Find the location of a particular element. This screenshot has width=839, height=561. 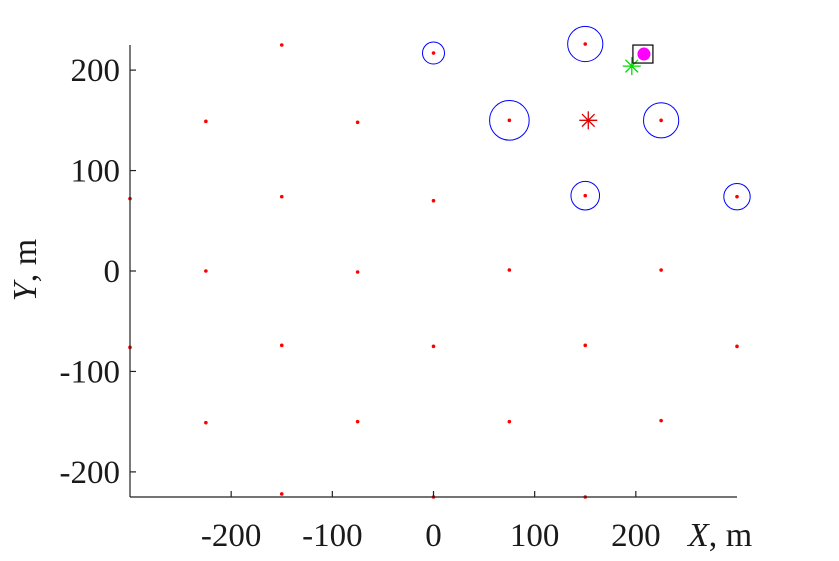

x-tick-label: 0 is located at coordinates (433, 536).